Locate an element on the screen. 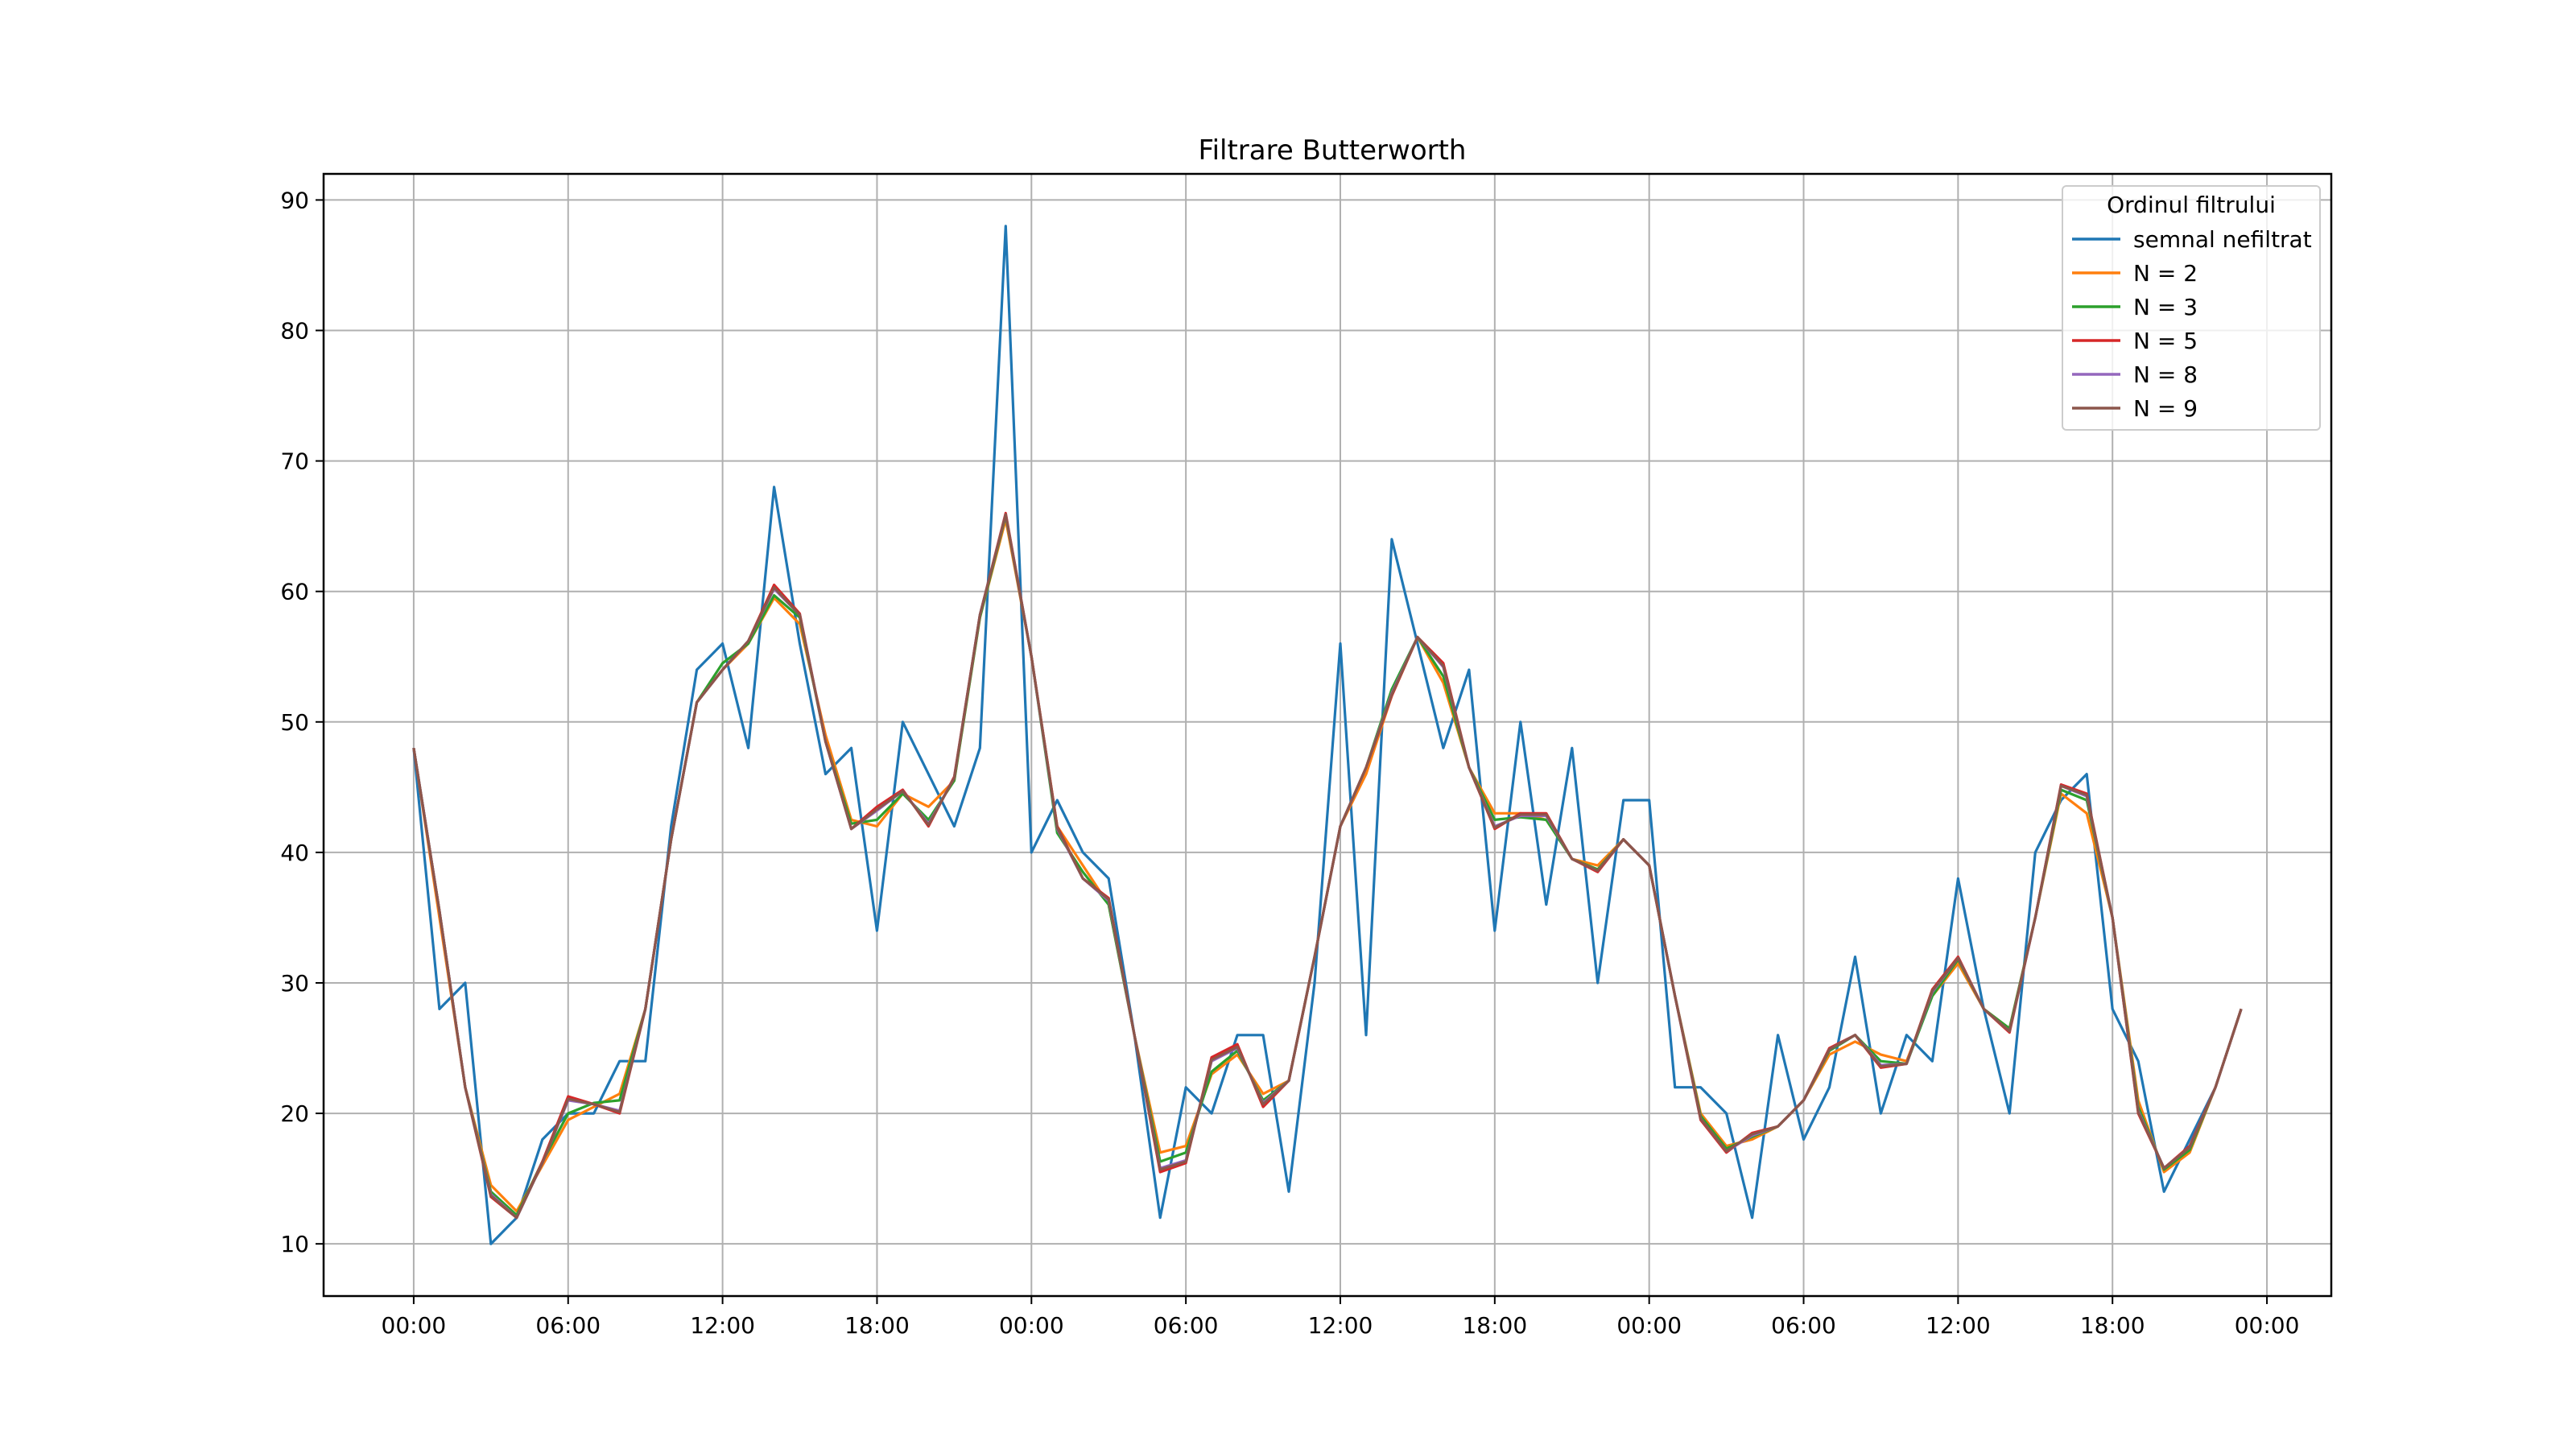 This screenshot has width=2576, height=1449. y-axis-ticks: 10 20 30 40 50 60 70 80 90 is located at coordinates (302, 722).